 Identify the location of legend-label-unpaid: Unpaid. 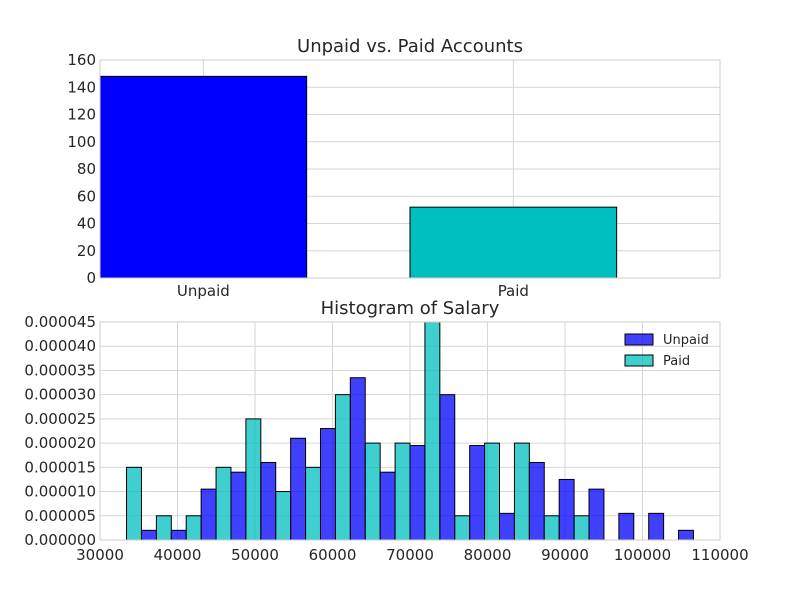
(686, 340).